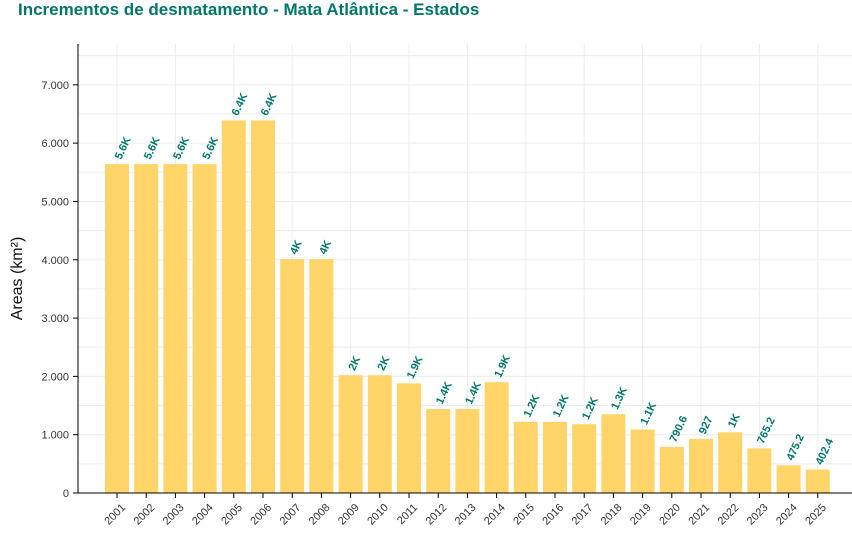 This screenshot has width=852, height=537. What do you see at coordinates (706, 426) in the screenshot?
I see `data-label: 927` at bounding box center [706, 426].